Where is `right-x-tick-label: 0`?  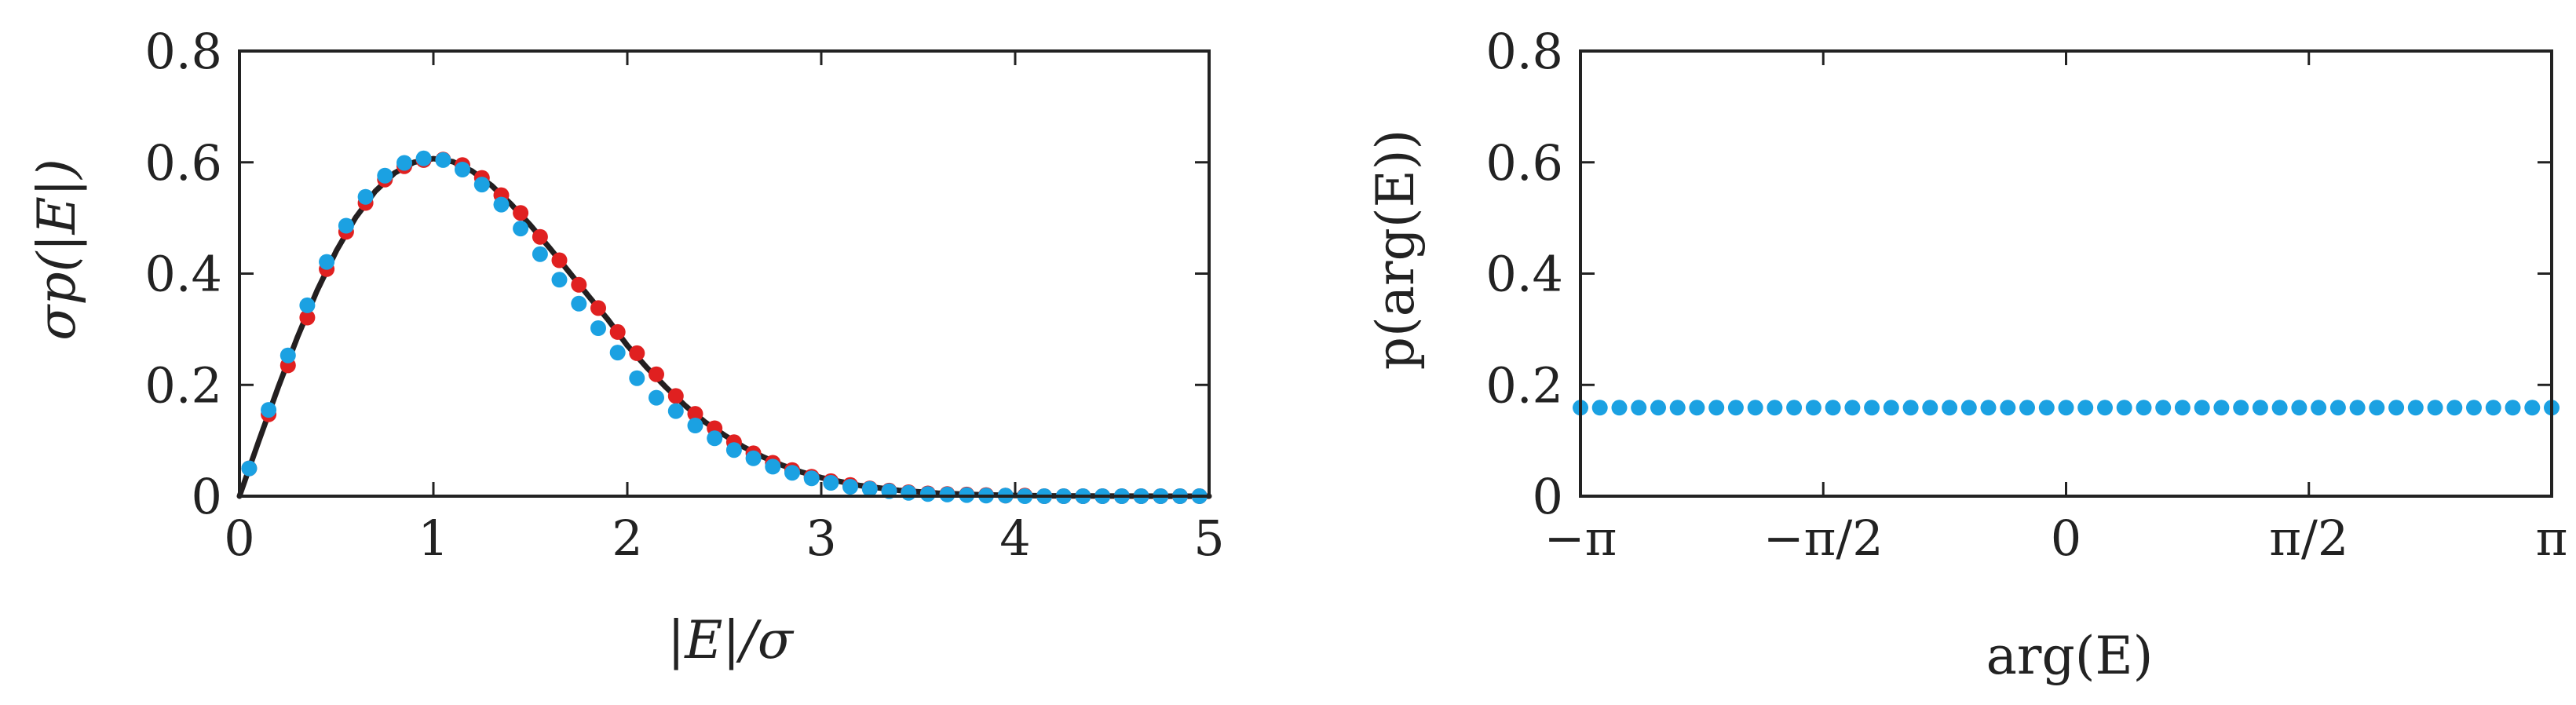
right-x-tick-label: 0 is located at coordinates (2066, 538).